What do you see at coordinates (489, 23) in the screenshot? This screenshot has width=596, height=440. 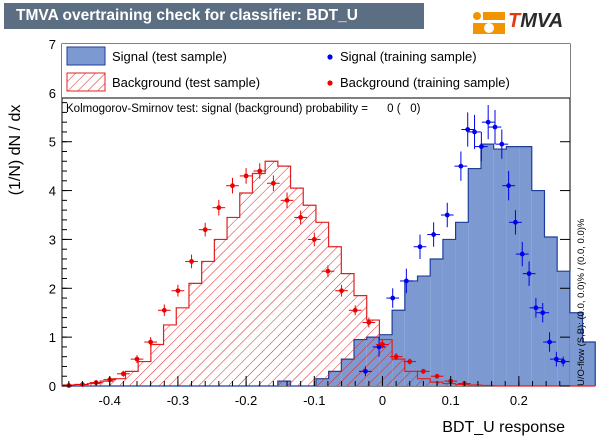 I see `tmva-logo-icon` at bounding box center [489, 23].